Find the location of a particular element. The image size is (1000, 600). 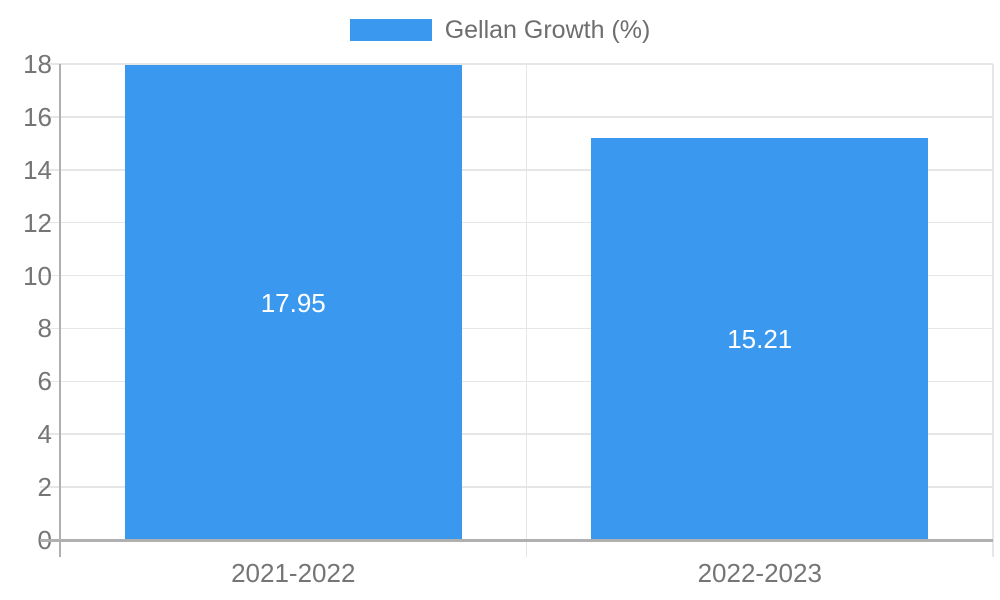

legend-swatch is located at coordinates (390, 30).